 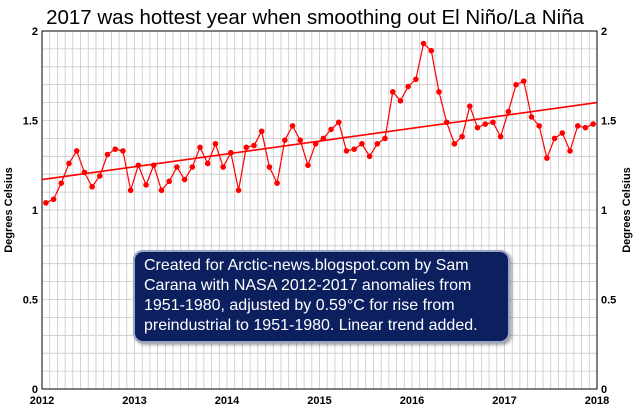 What do you see at coordinates (30, 301) in the screenshot?
I see `y-tick-label-left: 0.5` at bounding box center [30, 301].